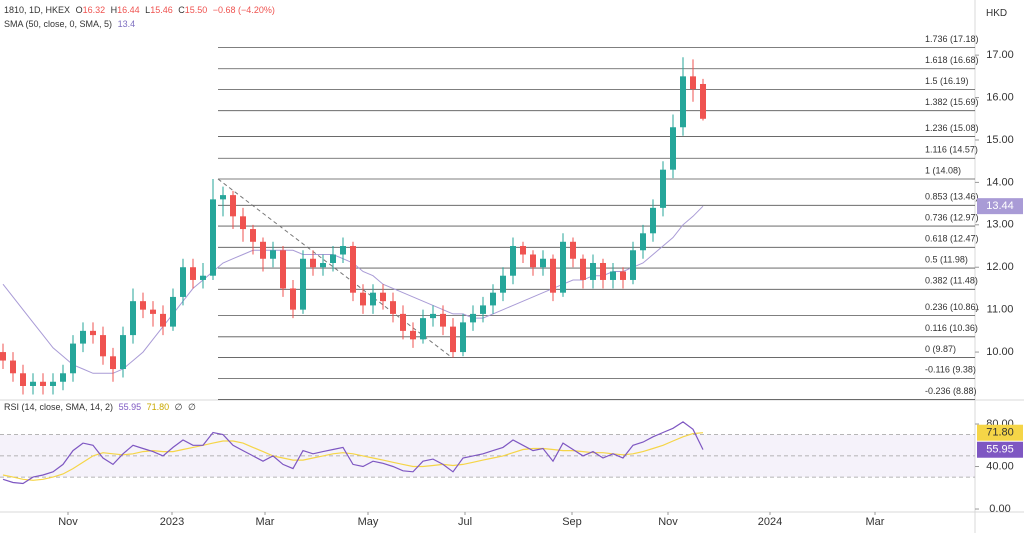 The height and width of the screenshot is (533, 1024). Describe the element at coordinates (952, 60) in the screenshot. I see `fib-label: 1.618 (16.68)` at that location.